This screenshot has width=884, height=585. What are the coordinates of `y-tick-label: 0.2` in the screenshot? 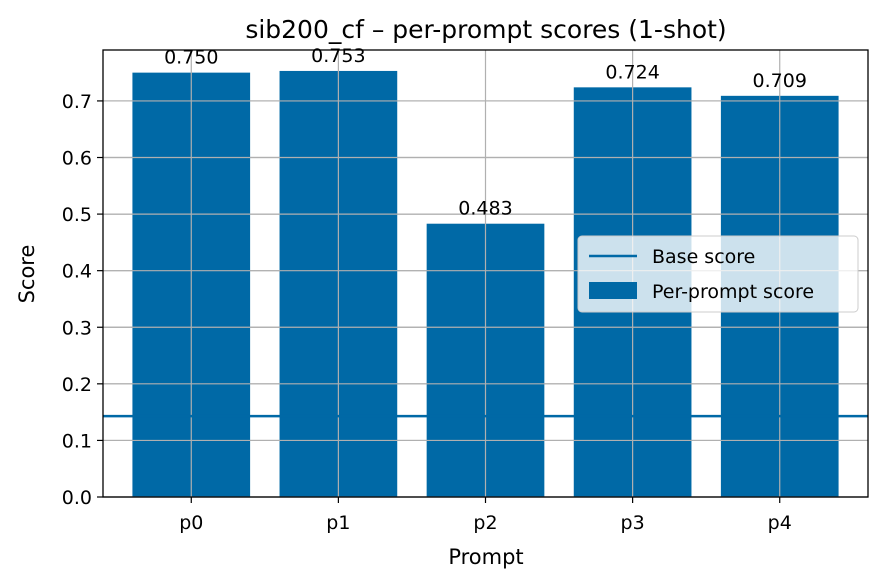 It's located at (77, 385).